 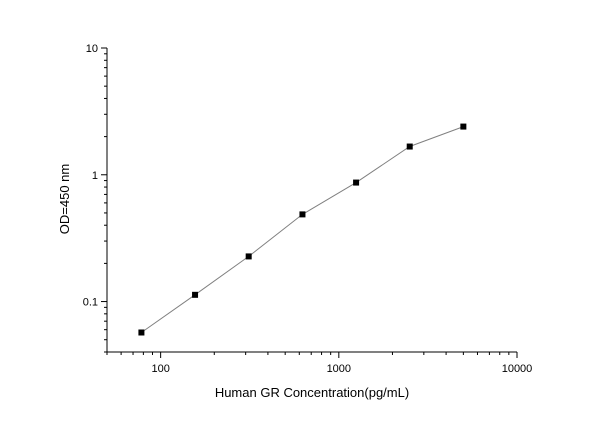 I want to click on y-axis-title: OD=450 nm, so click(x=64, y=199).